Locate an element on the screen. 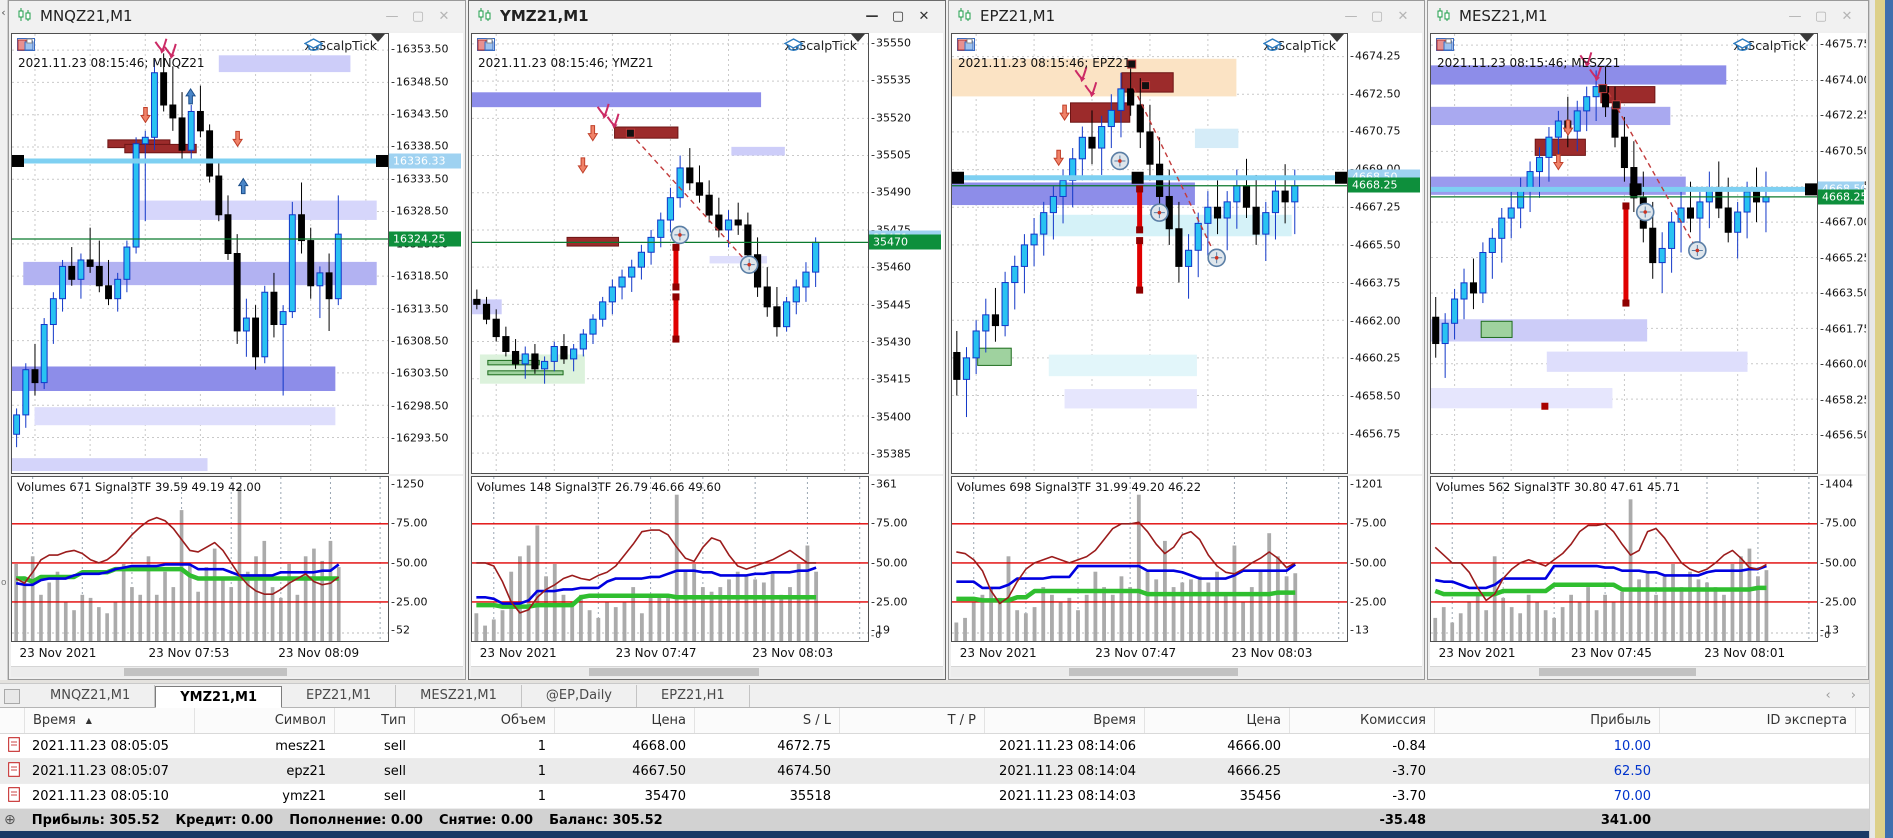 Image resolution: width=1893 pixels, height=838 pixels. tab-YMZ21,M1: YMZ21,M1 is located at coordinates (219, 697).